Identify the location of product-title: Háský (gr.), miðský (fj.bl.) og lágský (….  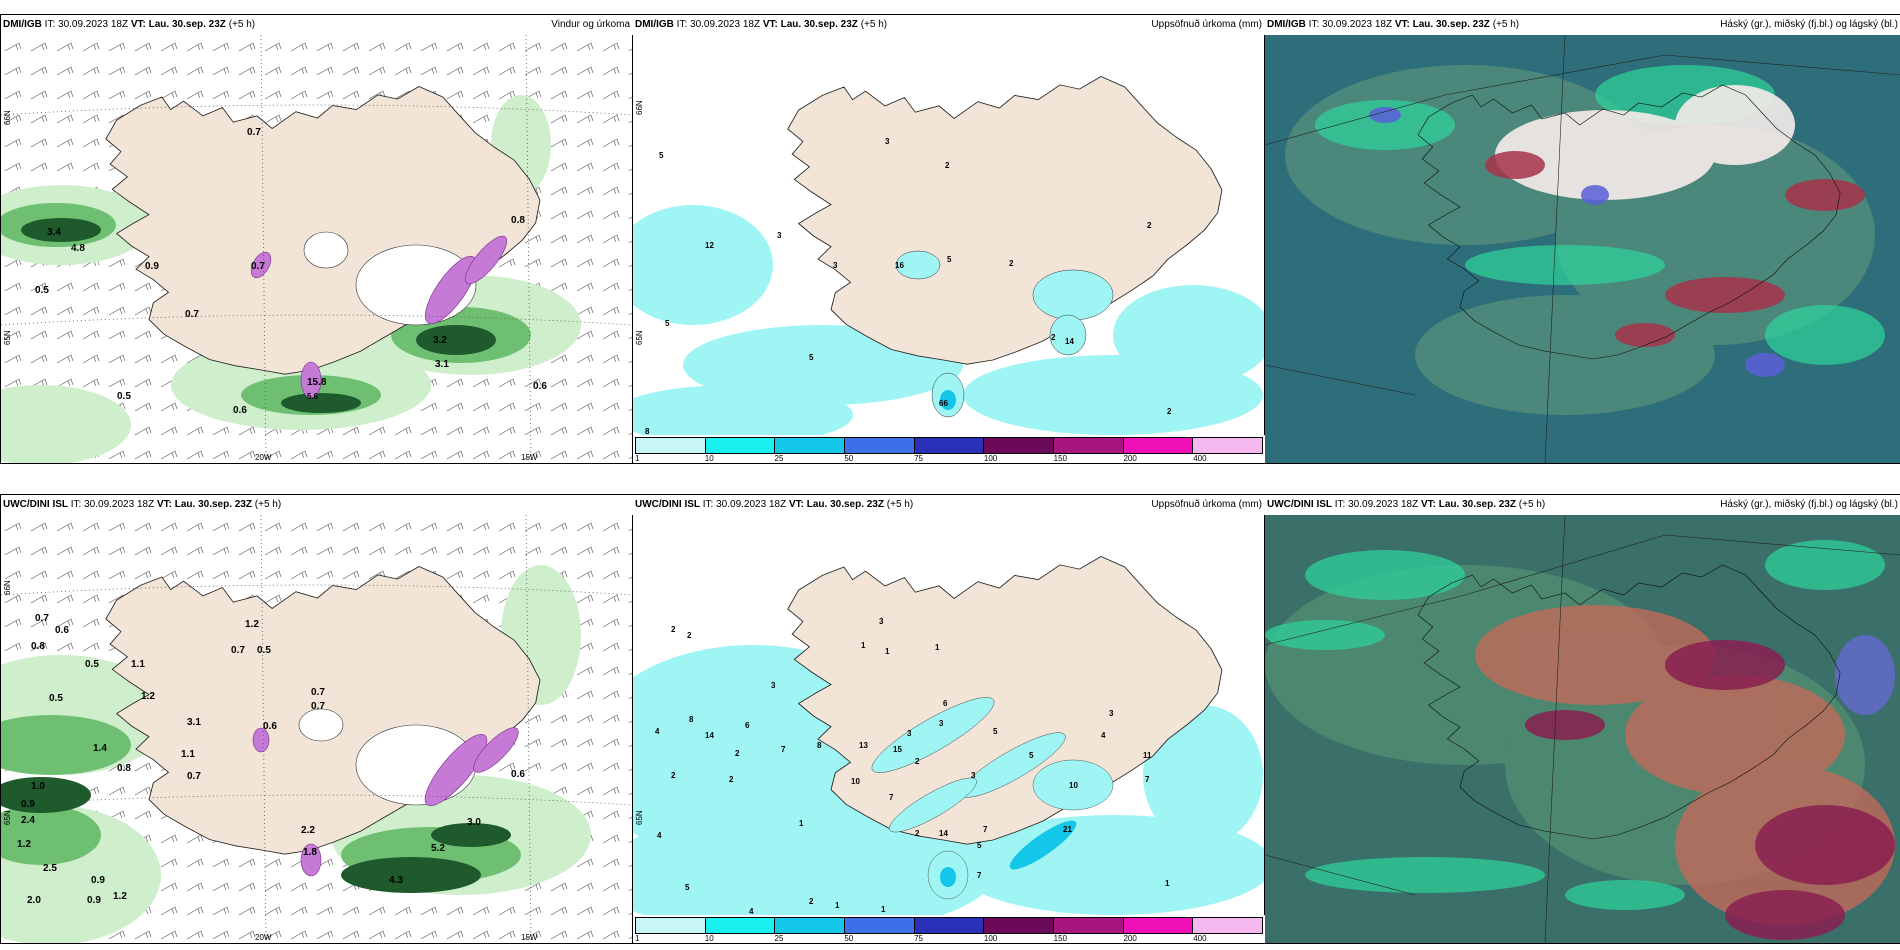
(1809, 24).